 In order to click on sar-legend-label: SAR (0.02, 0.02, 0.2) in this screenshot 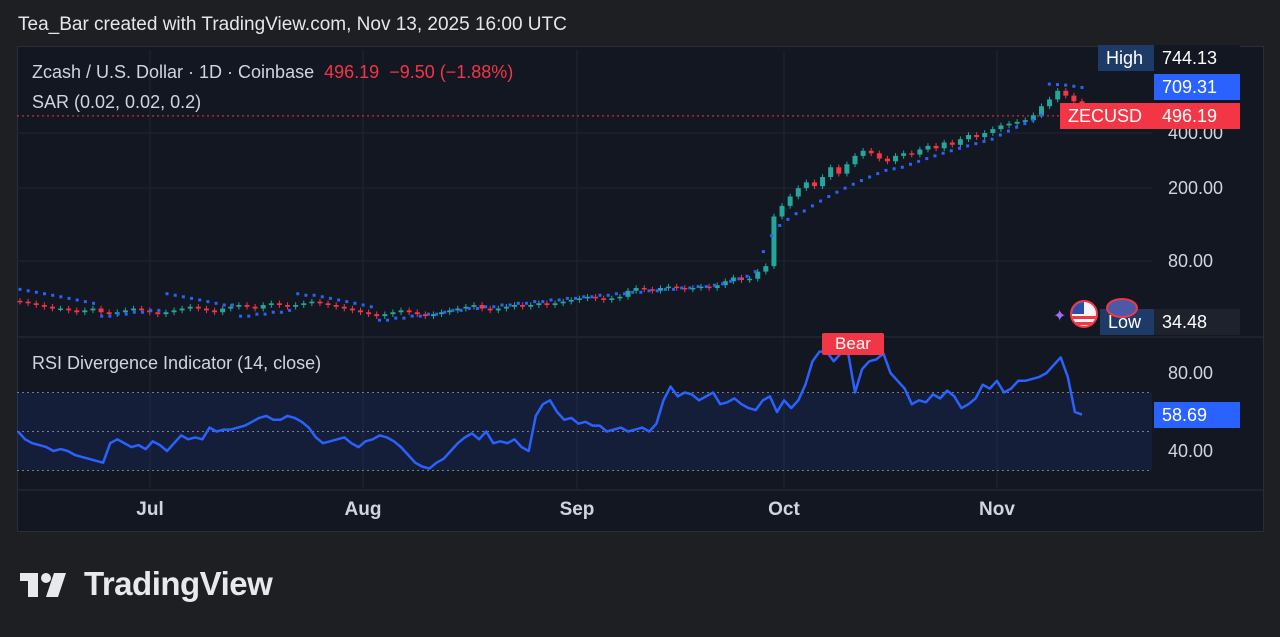, I will do `click(117, 102)`.